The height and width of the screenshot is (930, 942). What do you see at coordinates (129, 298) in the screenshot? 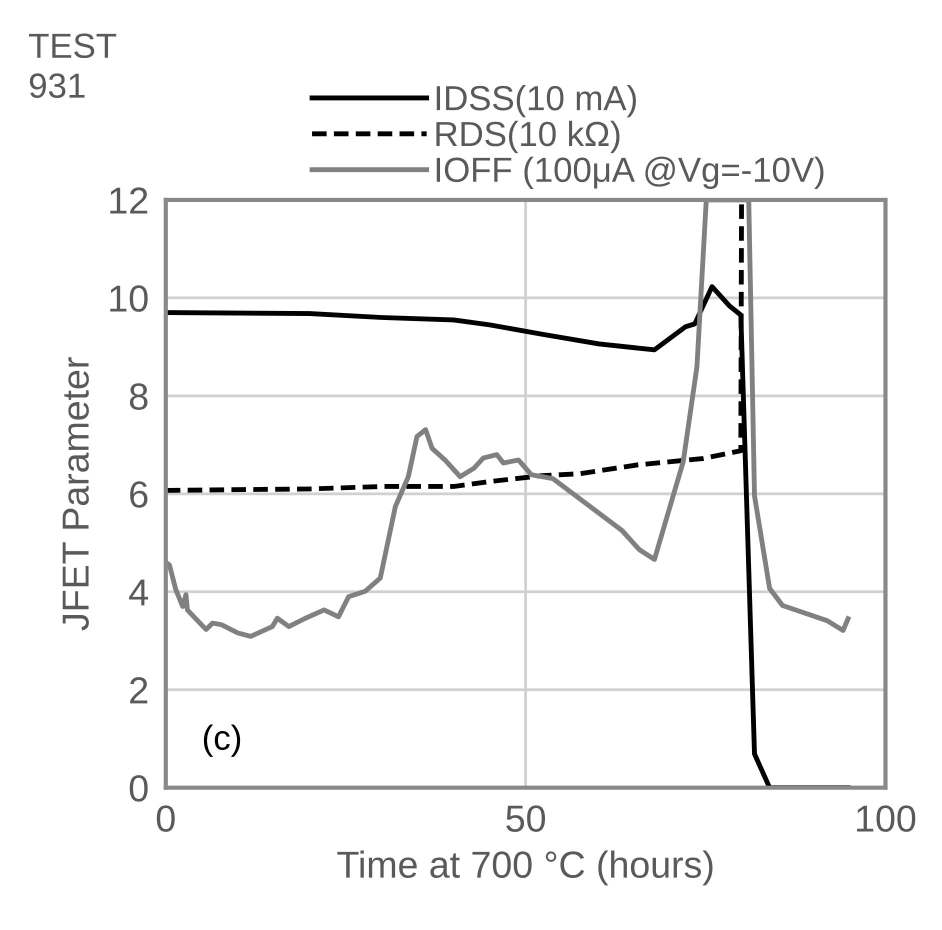
I see `y-tick-label: 10` at bounding box center [129, 298].